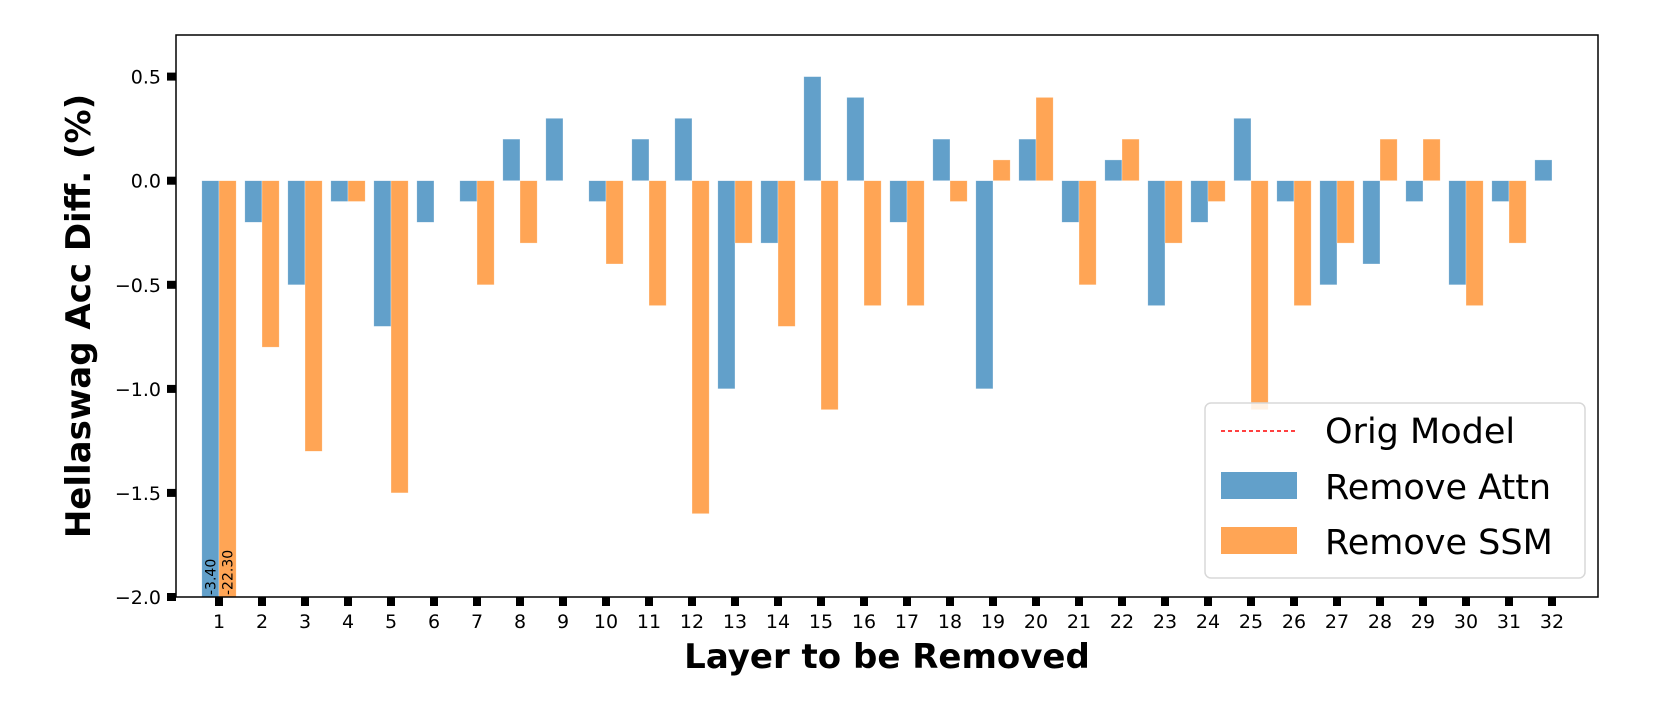  I want to click on x-tick-label: 18, so click(950, 622).